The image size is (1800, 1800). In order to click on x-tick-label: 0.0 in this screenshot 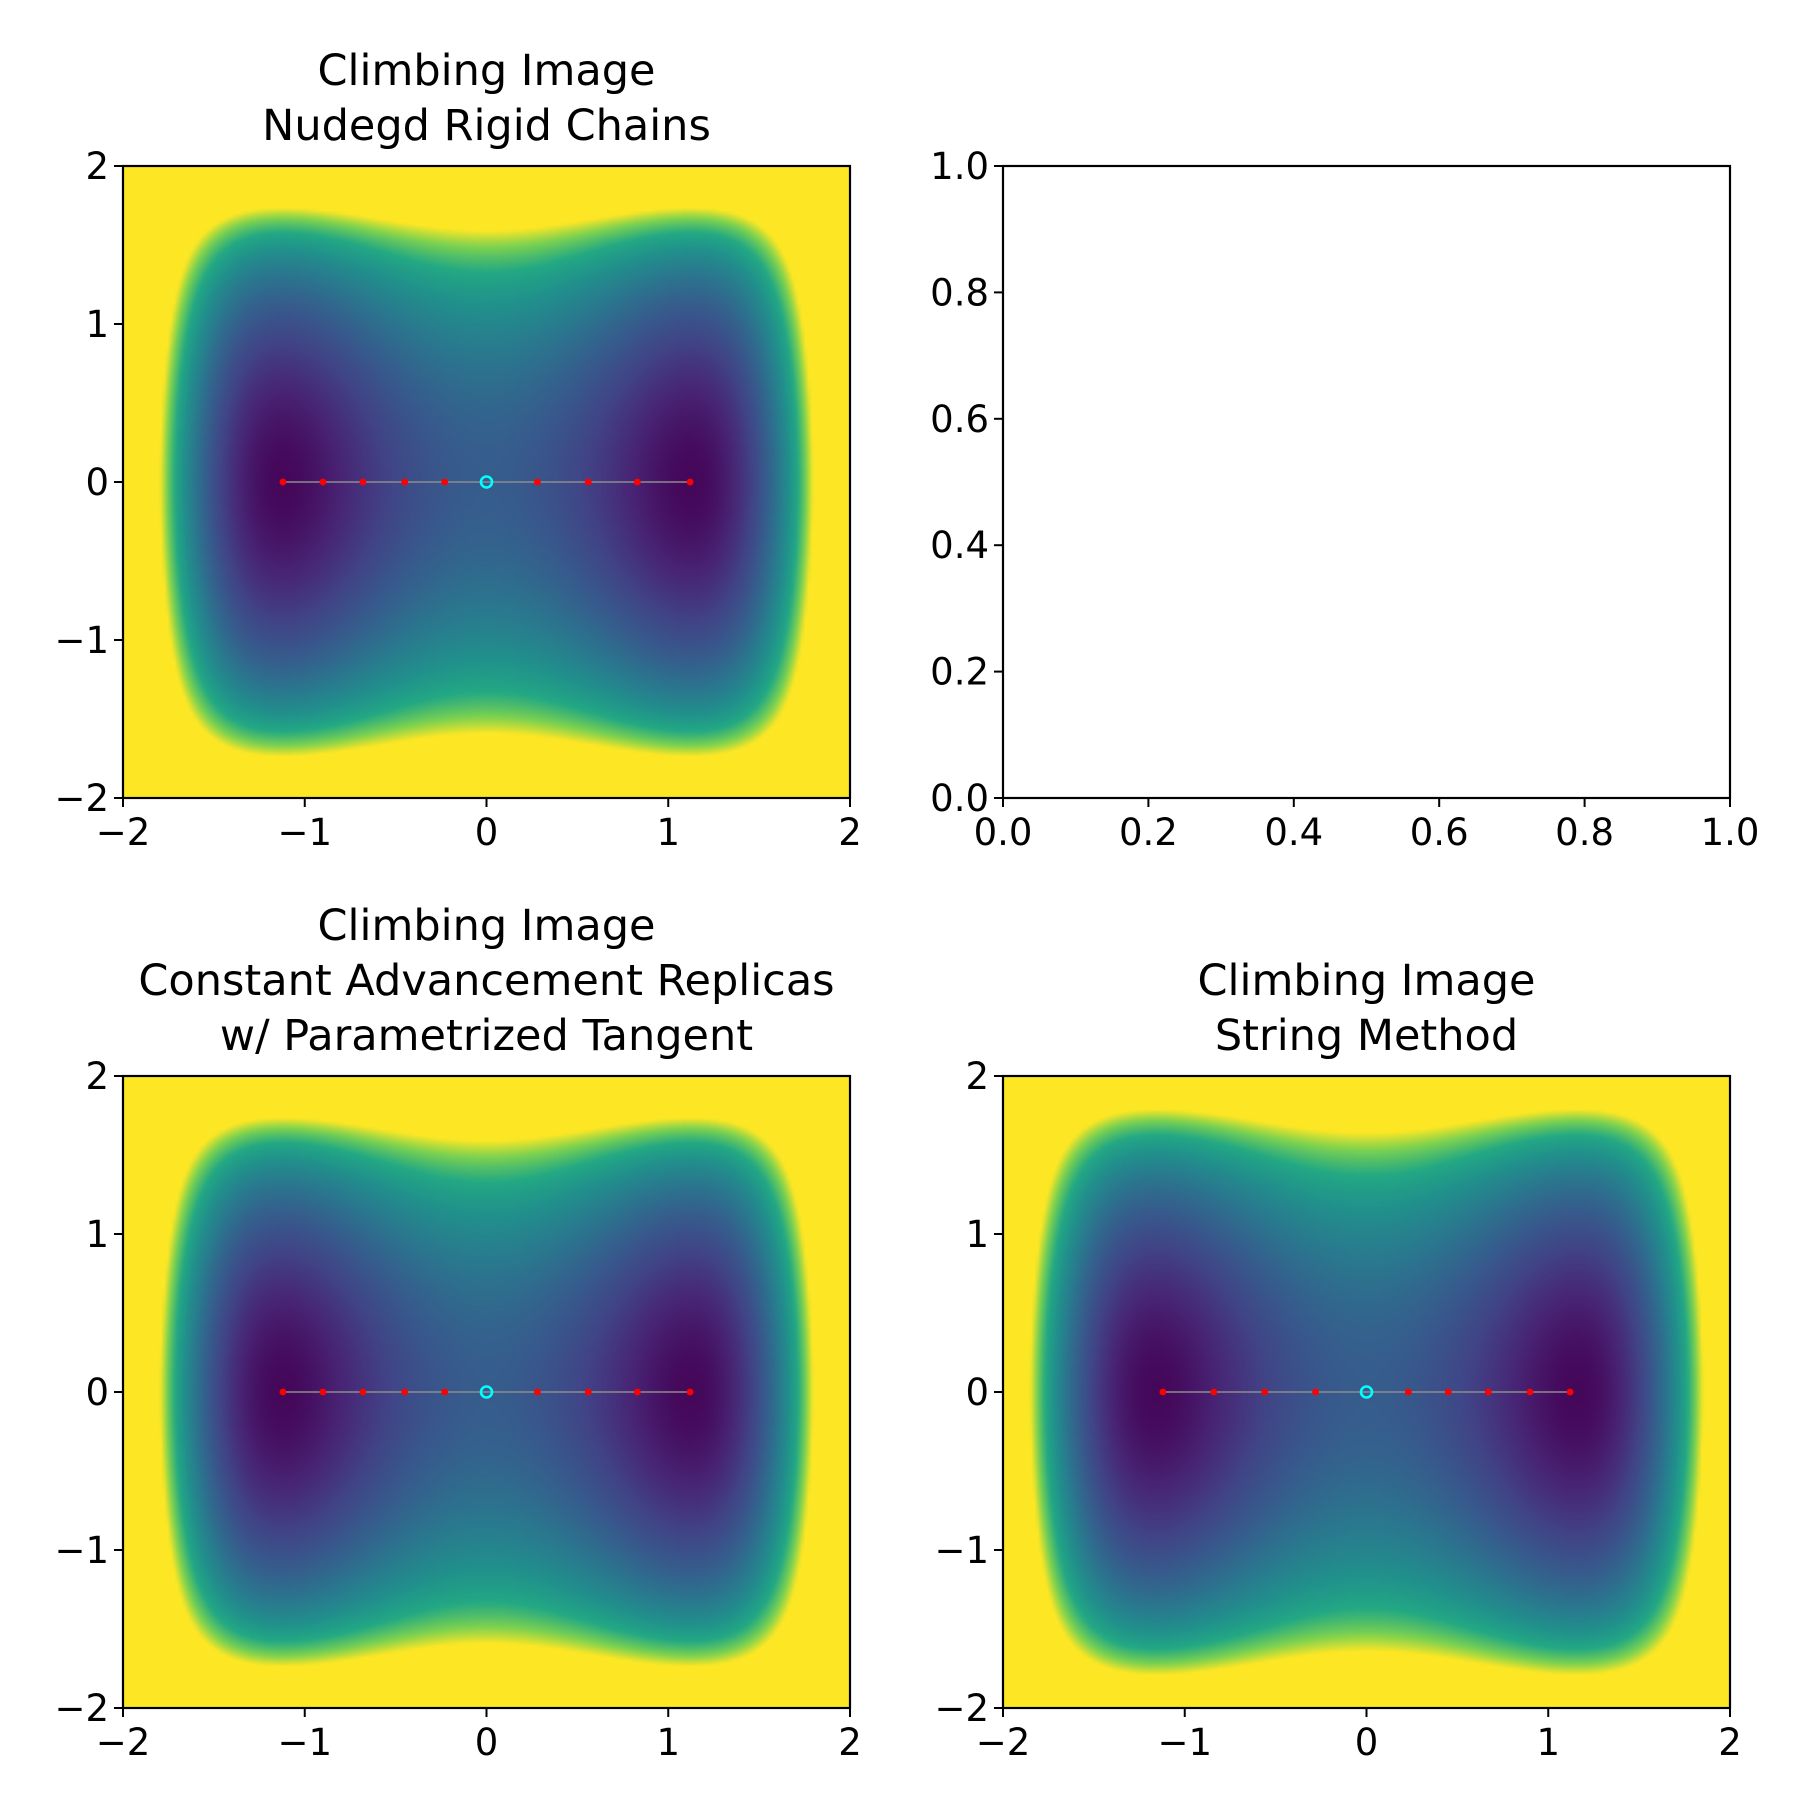, I will do `click(1003, 832)`.